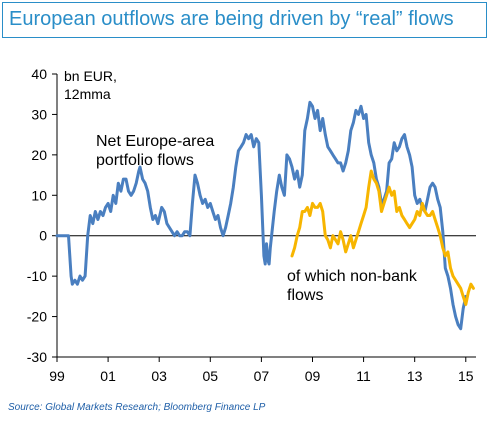 This screenshot has height=424, width=491. I want to click on y-tick-label: -30, so click(37, 357).